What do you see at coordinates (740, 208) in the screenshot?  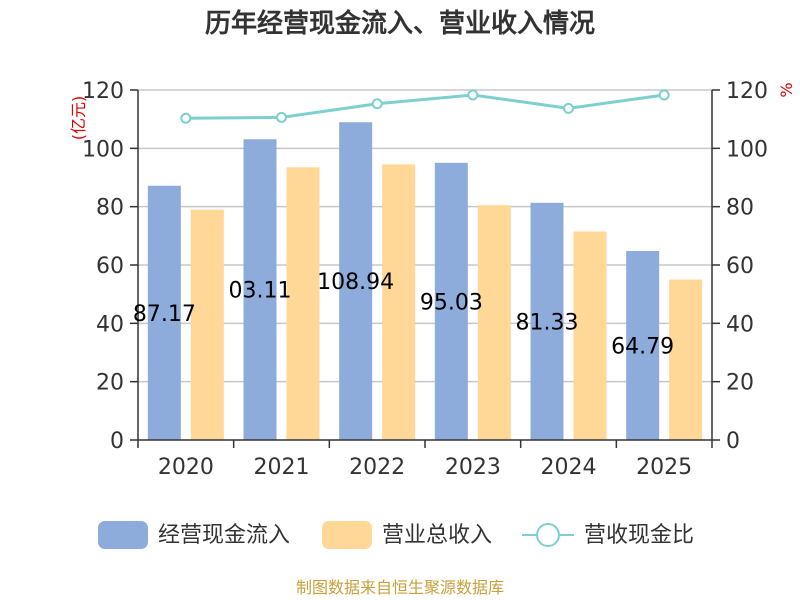 I see `y-right-tick-label-80: 80` at bounding box center [740, 208].